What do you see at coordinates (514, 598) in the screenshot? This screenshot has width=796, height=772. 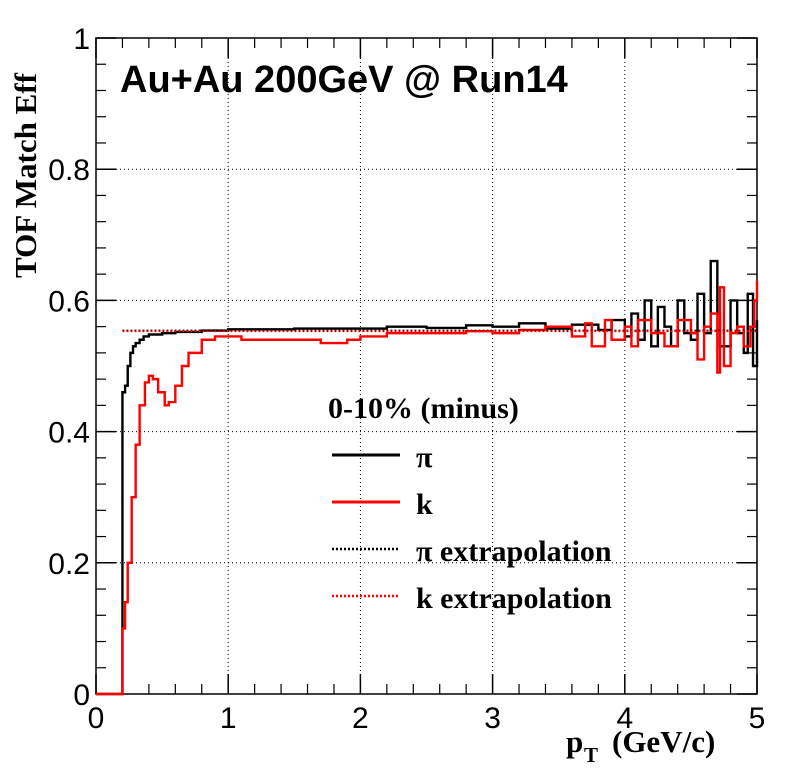 I see `legend-label-3: k extrapolation` at bounding box center [514, 598].